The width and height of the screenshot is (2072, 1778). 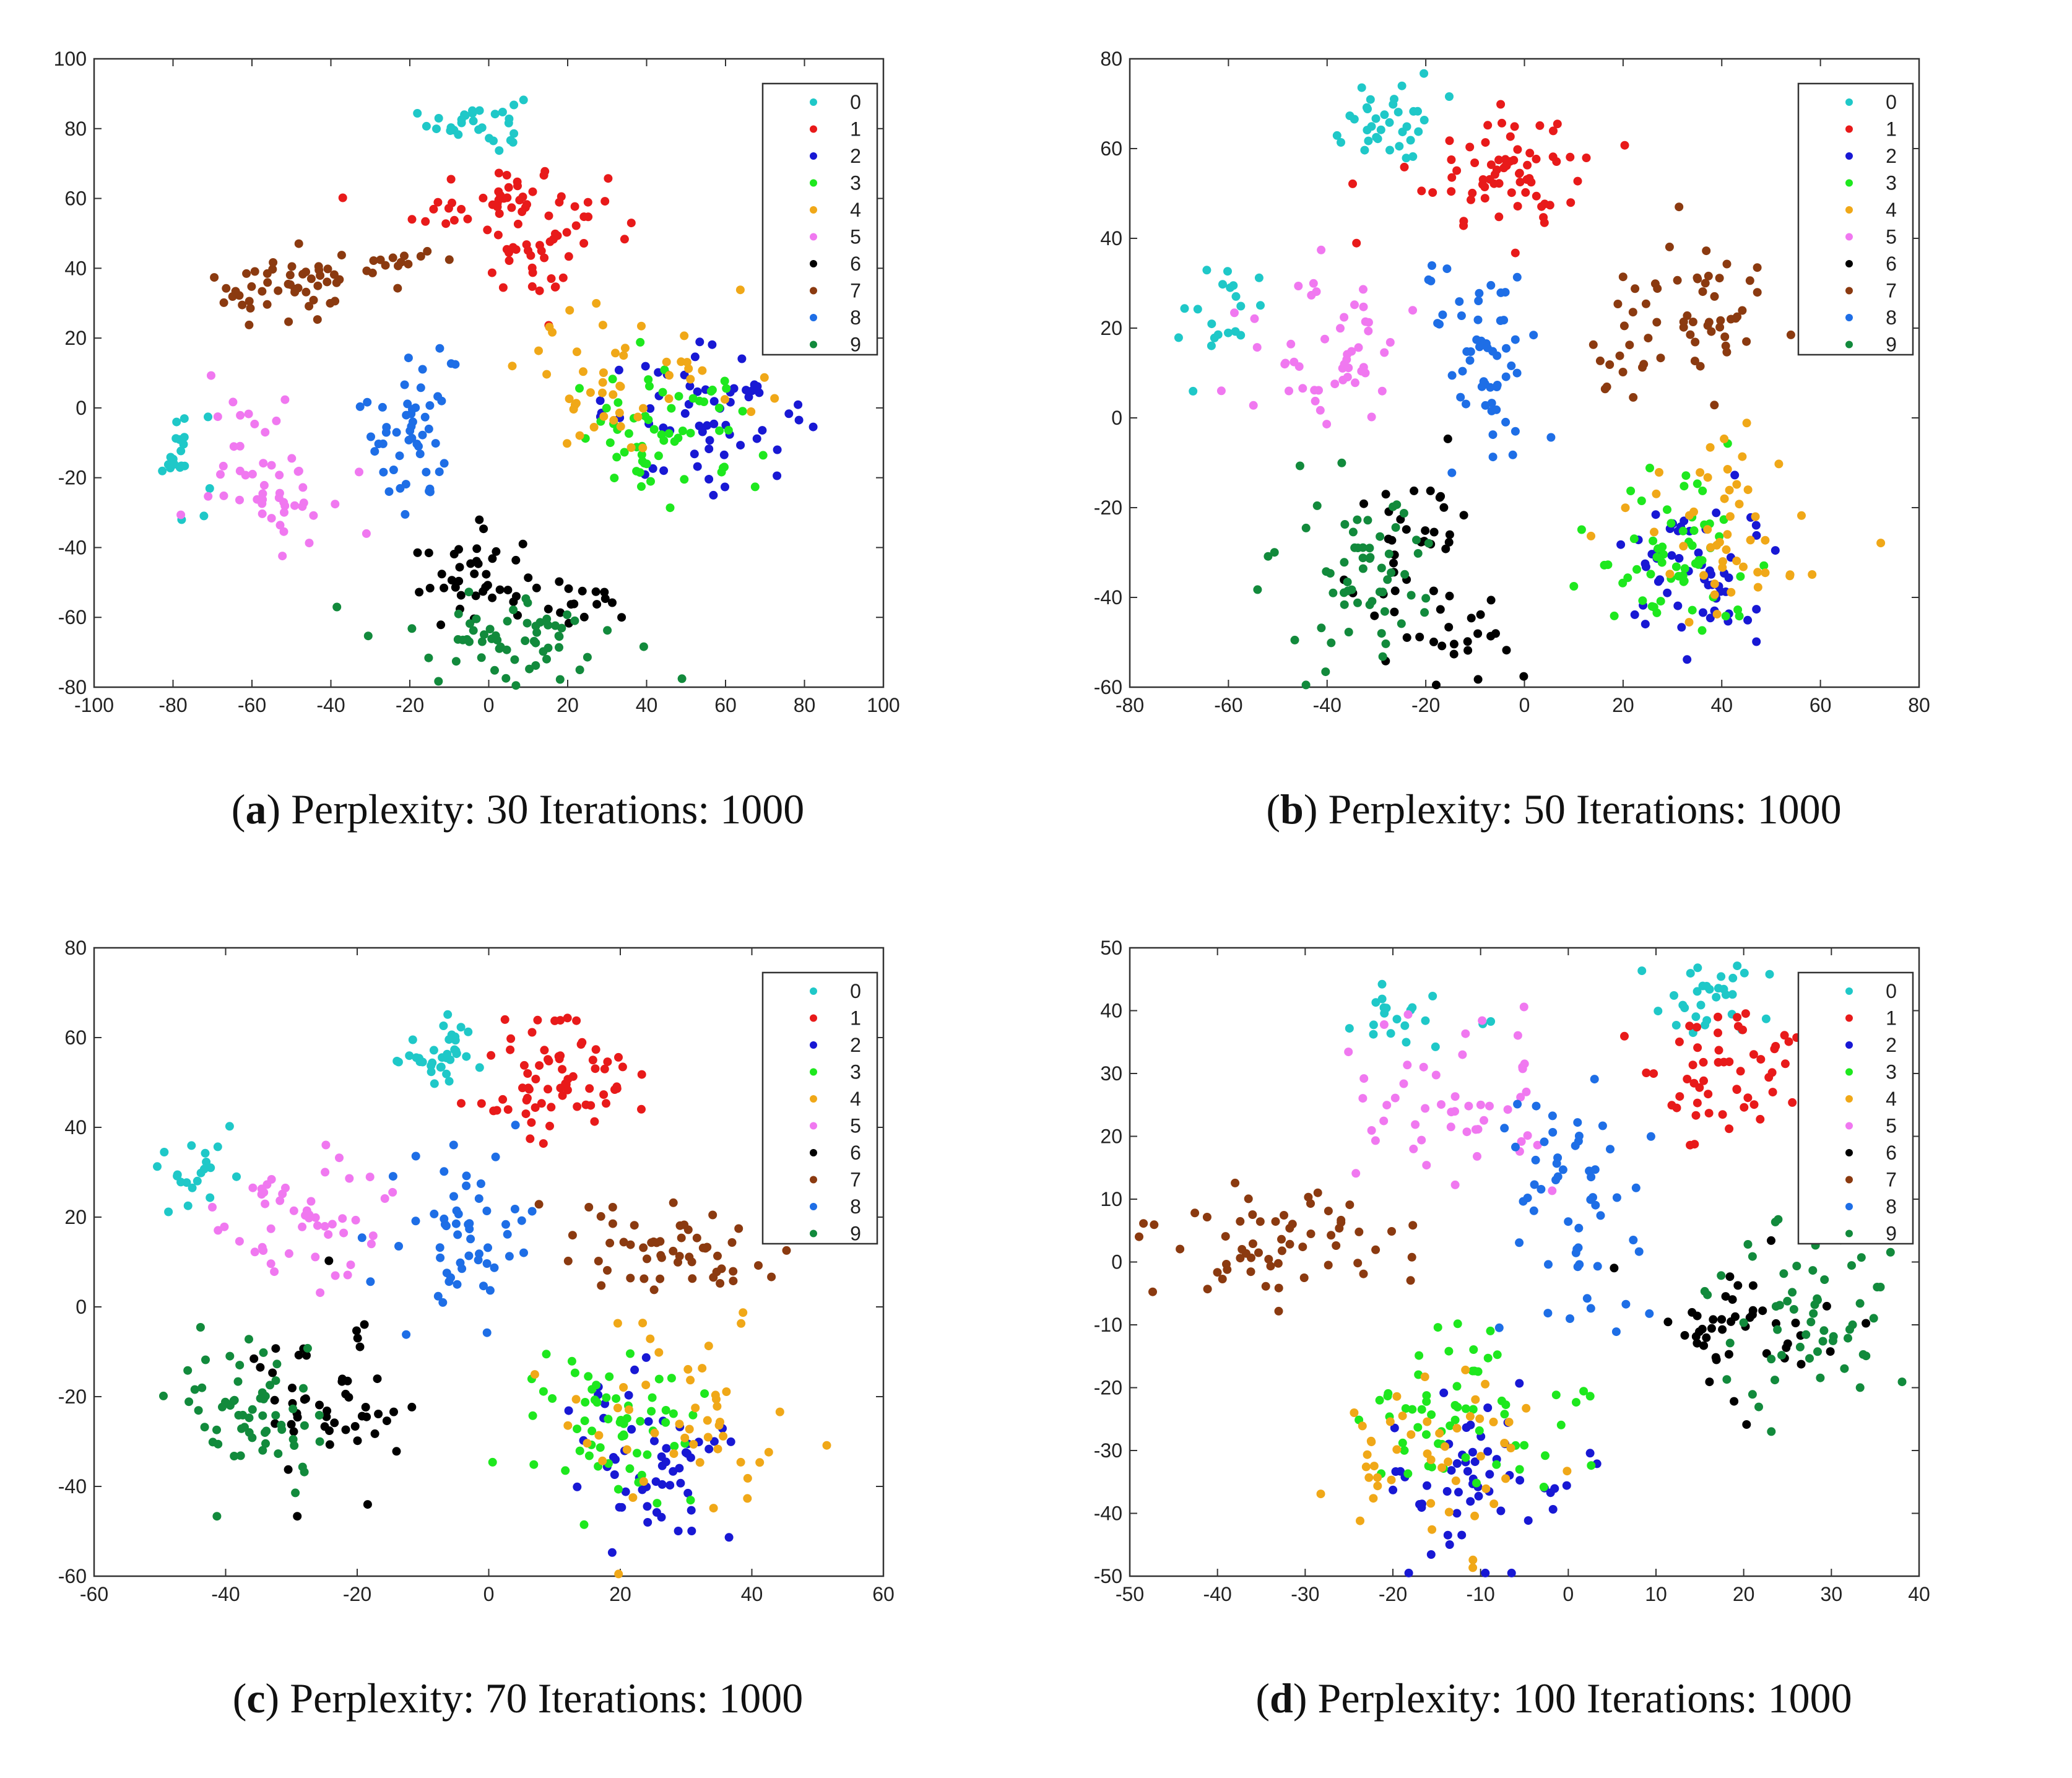 What do you see at coordinates (1217, 1594) in the screenshot?
I see `x-tick-label-d: -40` at bounding box center [1217, 1594].